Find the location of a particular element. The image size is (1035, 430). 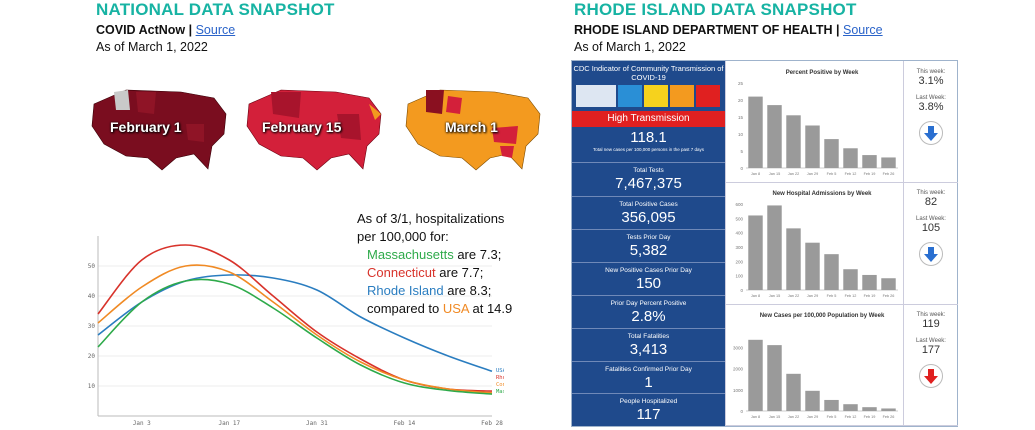

chart-title: New Hospital Admissions by Week is located at coordinates (822, 194).